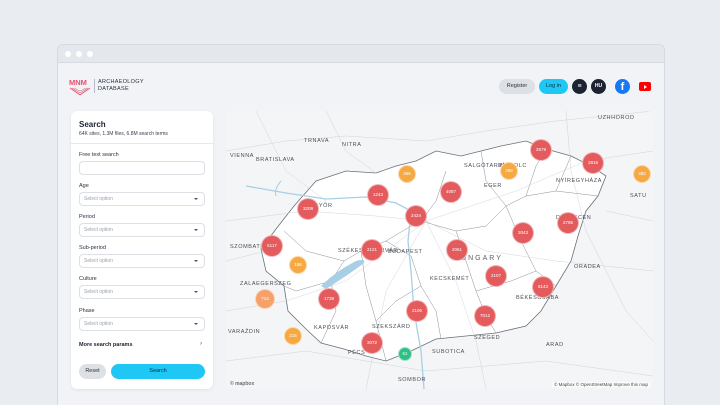  Describe the element at coordinates (84, 186) in the screenshot. I see `age-label: Age` at that location.